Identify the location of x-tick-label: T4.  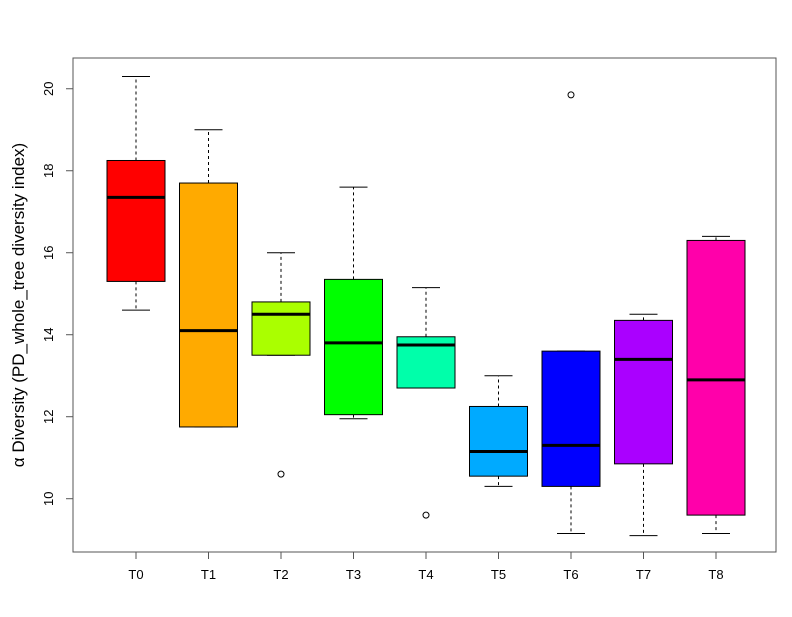
(425, 574).